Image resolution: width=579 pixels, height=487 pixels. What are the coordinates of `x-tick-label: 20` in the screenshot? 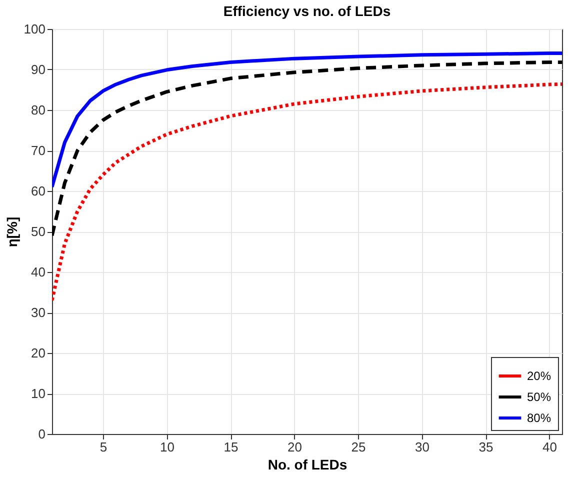 It's located at (295, 447).